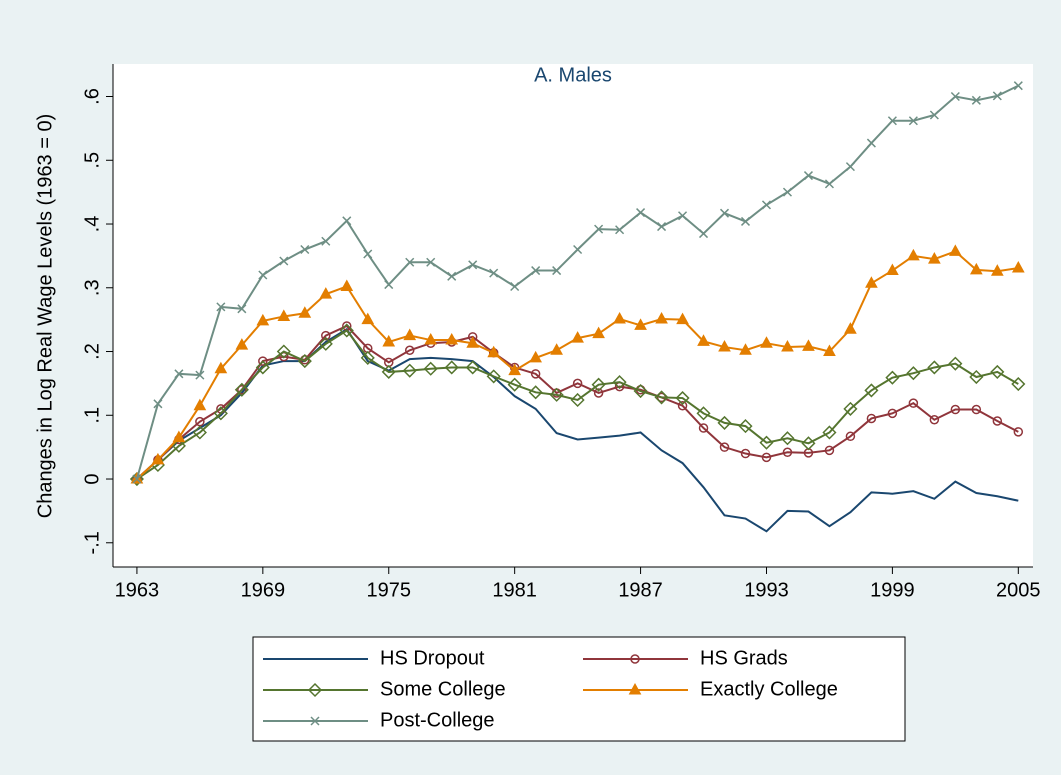 Image resolution: width=1061 pixels, height=775 pixels. I want to click on y-tick-label: .1, so click(92, 415).